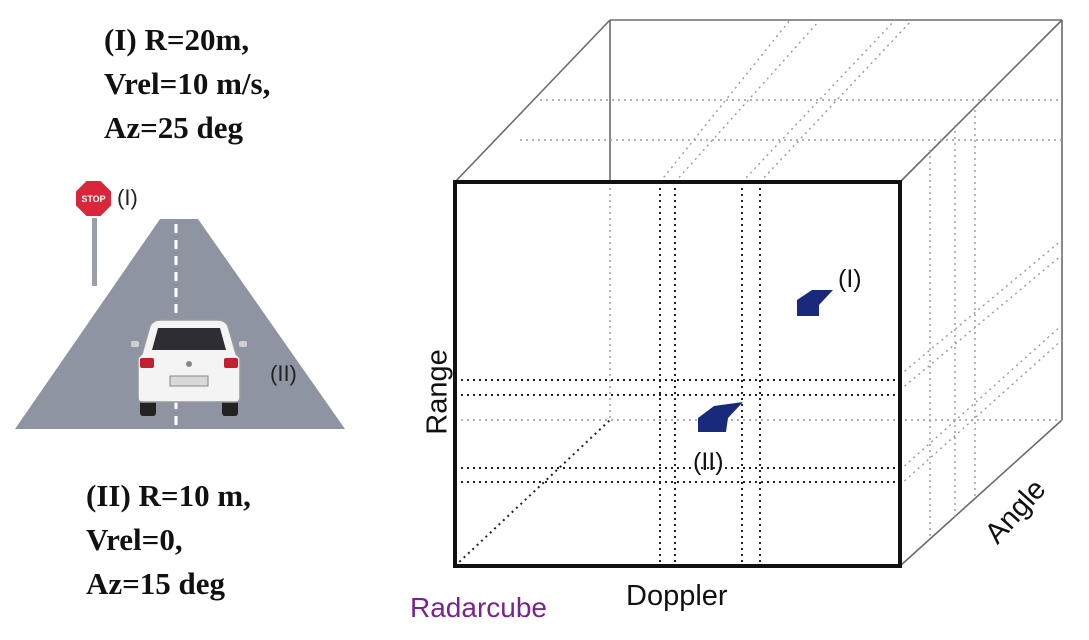 Image resolution: width=1089 pixels, height=640 pixels. I want to click on target-i-marker, so click(815, 303).